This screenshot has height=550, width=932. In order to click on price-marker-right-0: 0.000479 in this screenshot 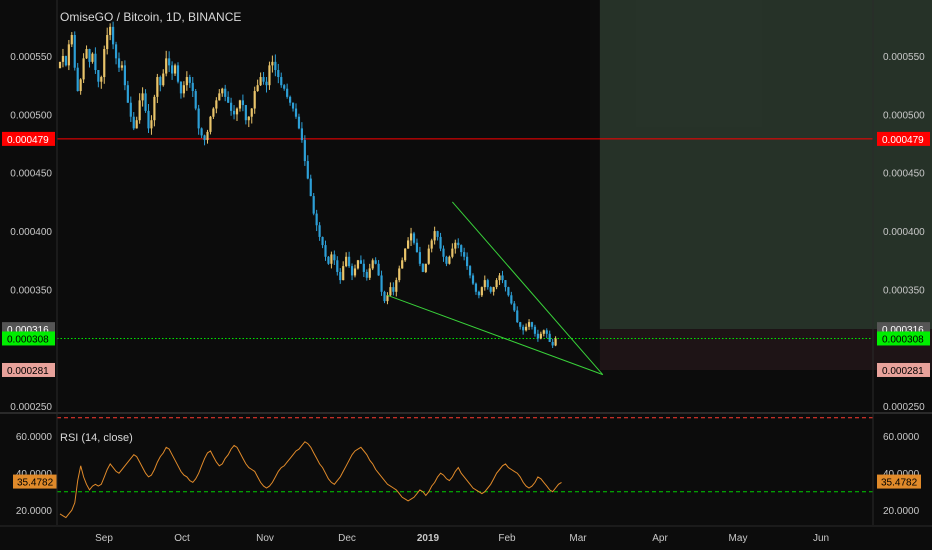, I will do `click(903, 138)`.